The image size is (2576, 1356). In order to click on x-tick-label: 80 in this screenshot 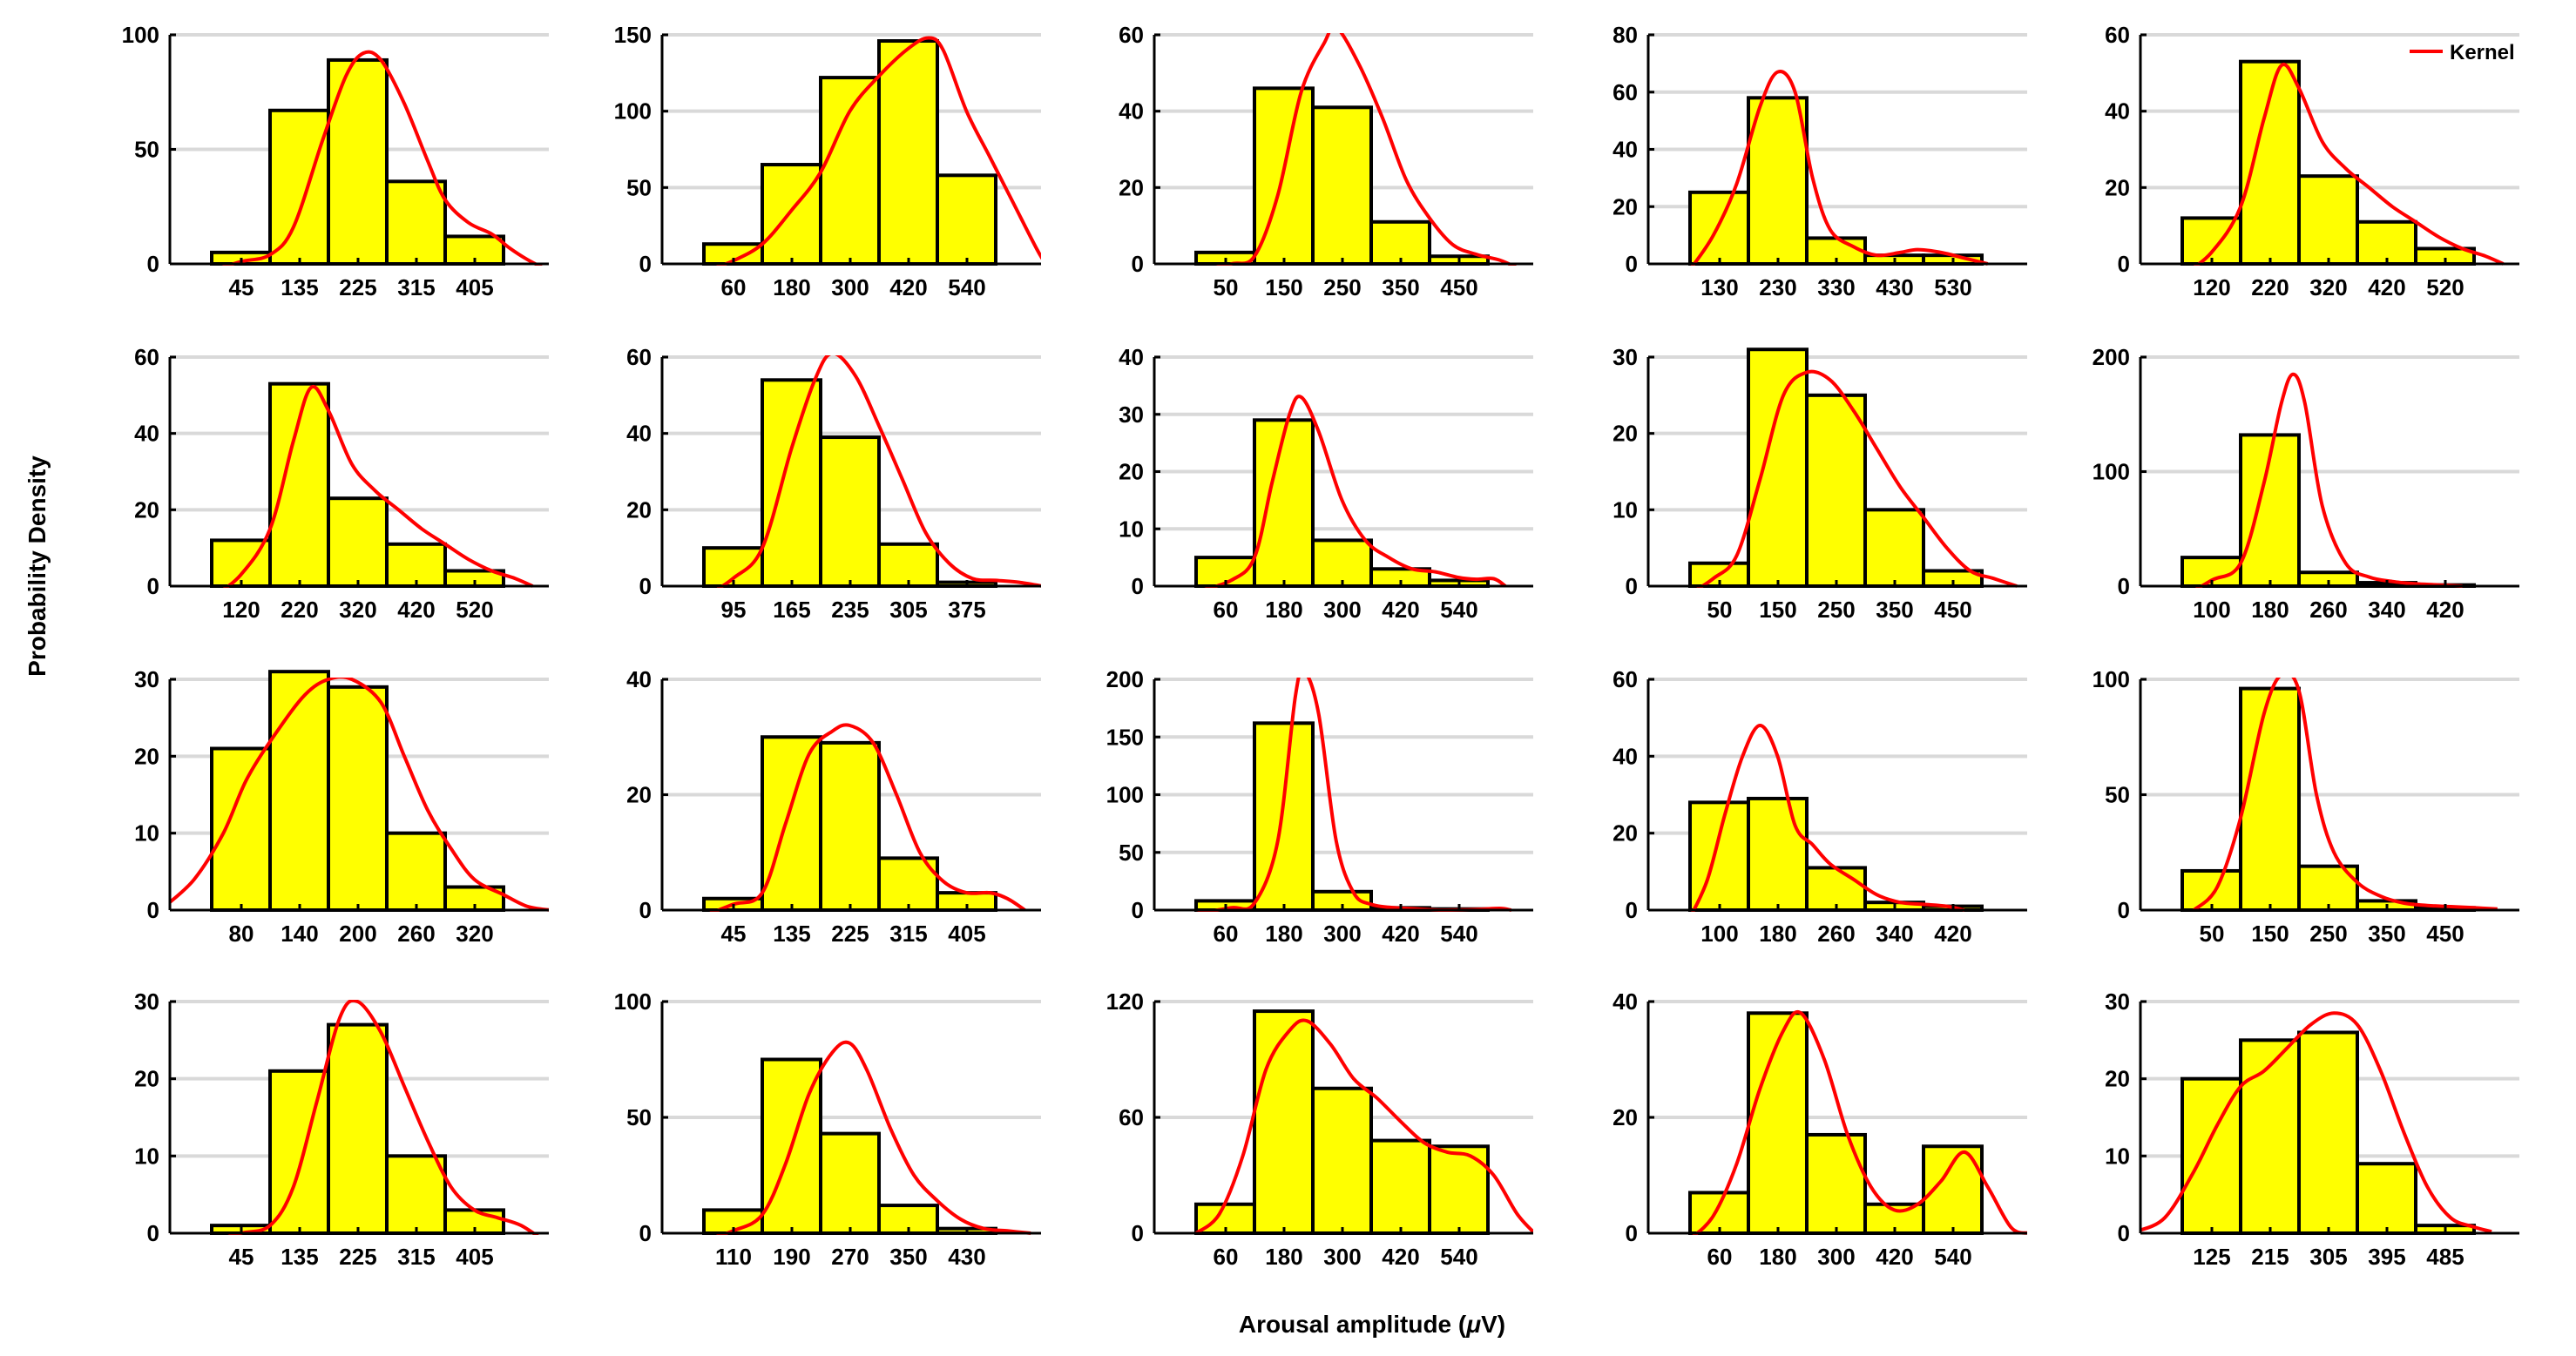, I will do `click(241, 934)`.